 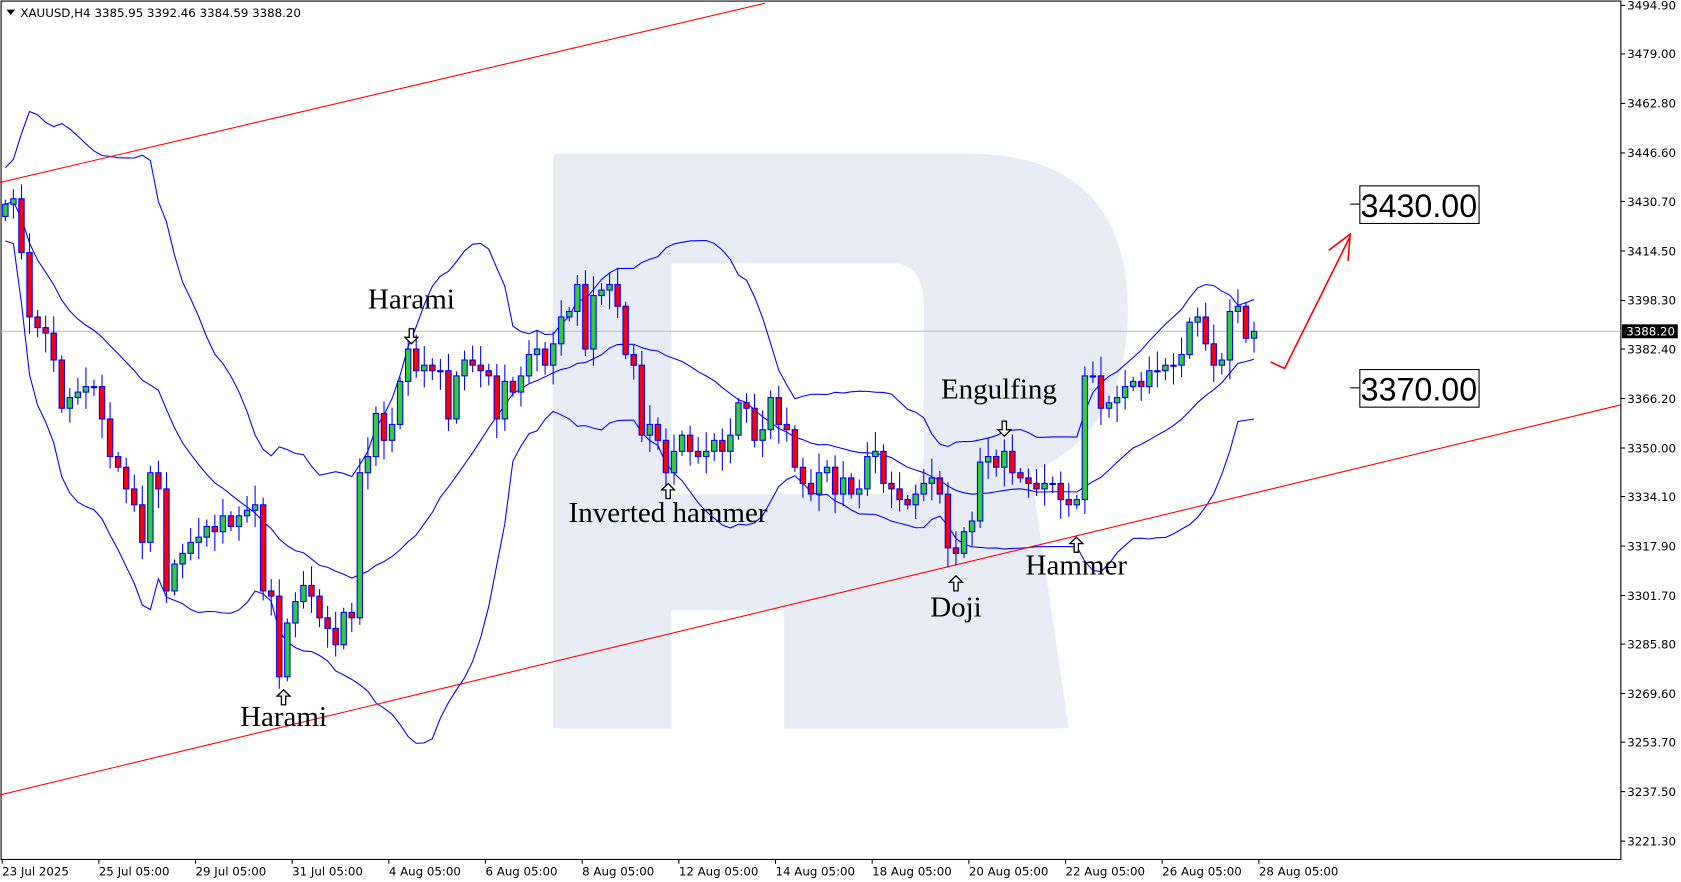 I want to click on trendline-channel-top, so click(x=383, y=93).